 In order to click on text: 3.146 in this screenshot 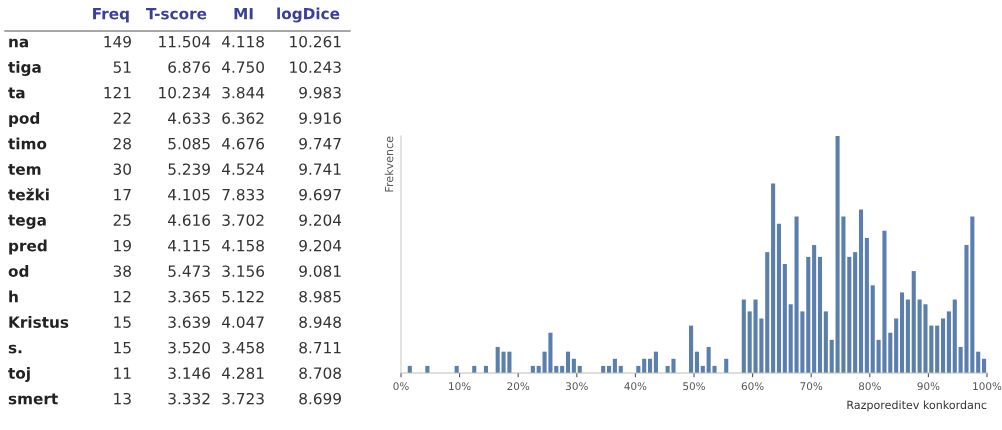, I will do `click(189, 373)`.